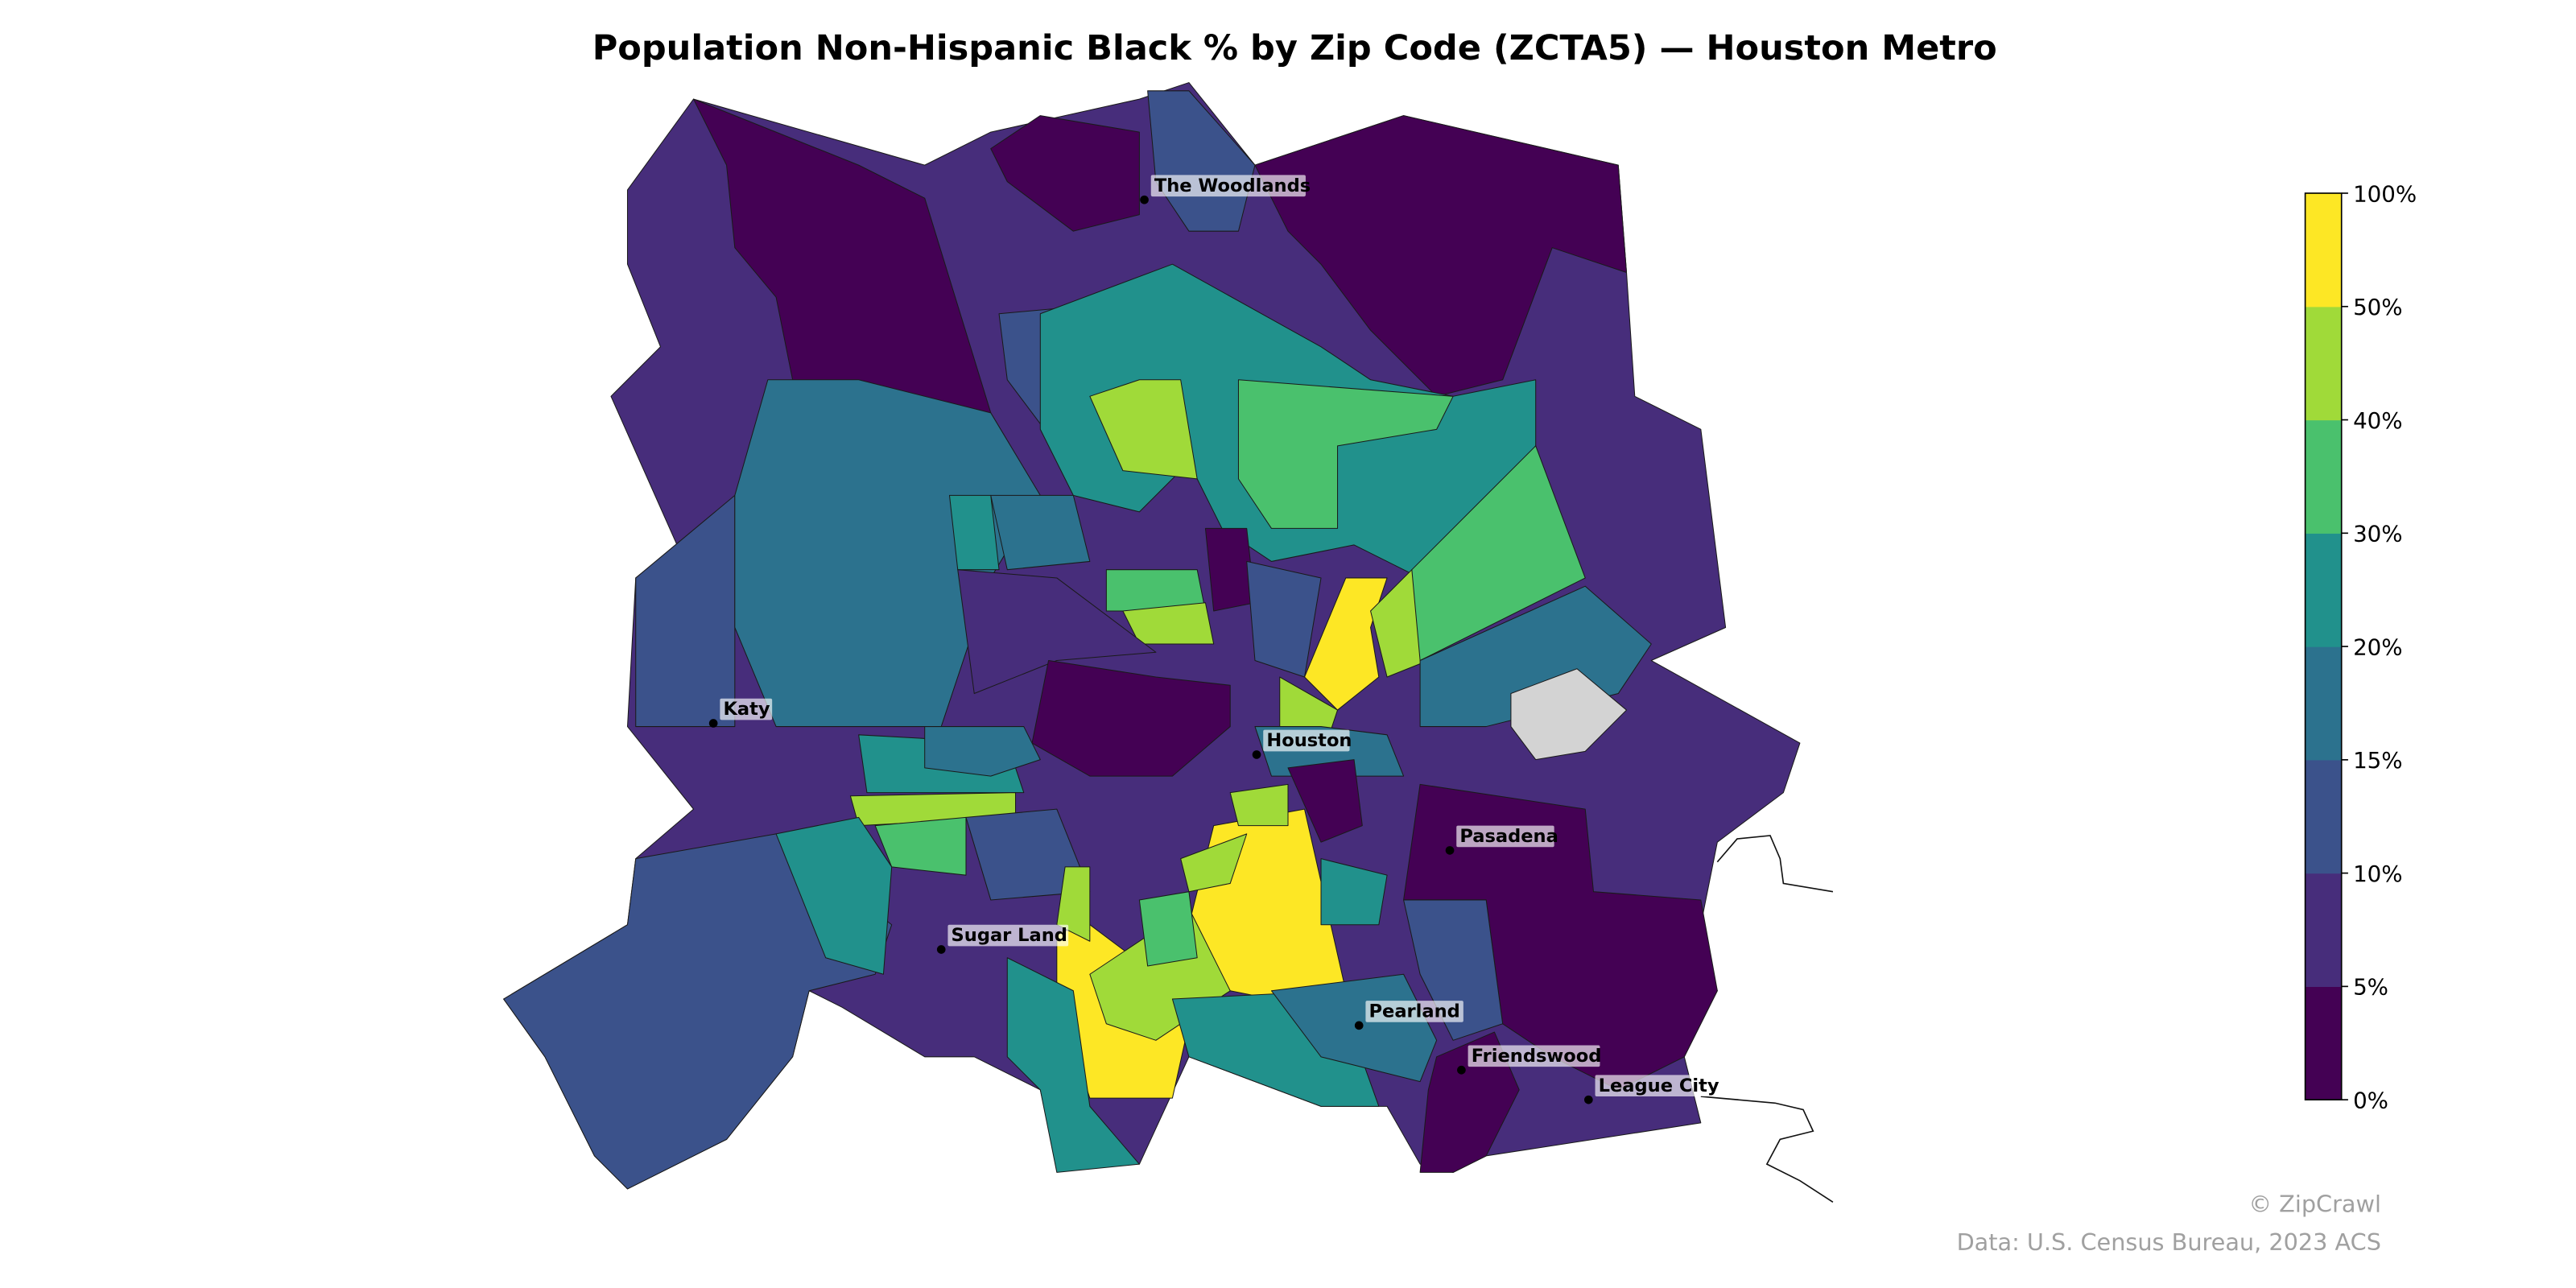  Describe the element at coordinates (2378, 874) in the screenshot. I see `colorbar-tick-label: 10%` at that location.